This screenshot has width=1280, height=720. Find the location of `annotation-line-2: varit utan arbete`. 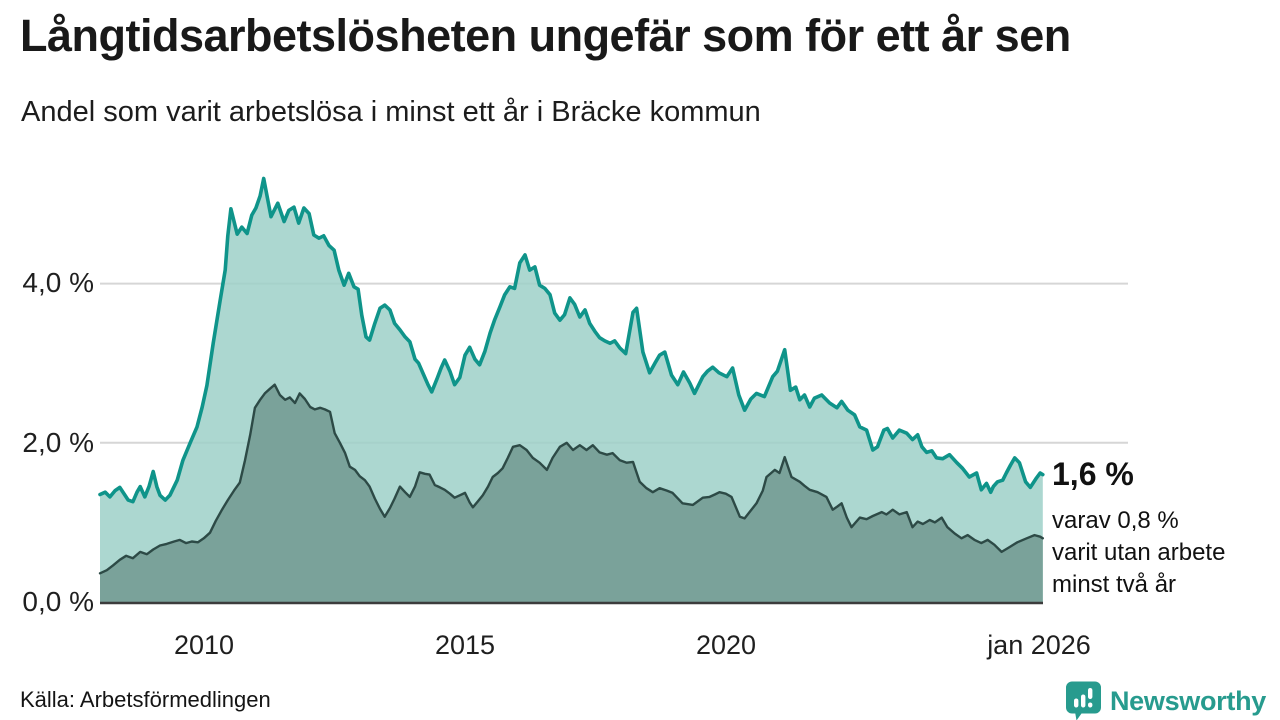

annotation-line-2: varit utan arbete is located at coordinates (1139, 552).